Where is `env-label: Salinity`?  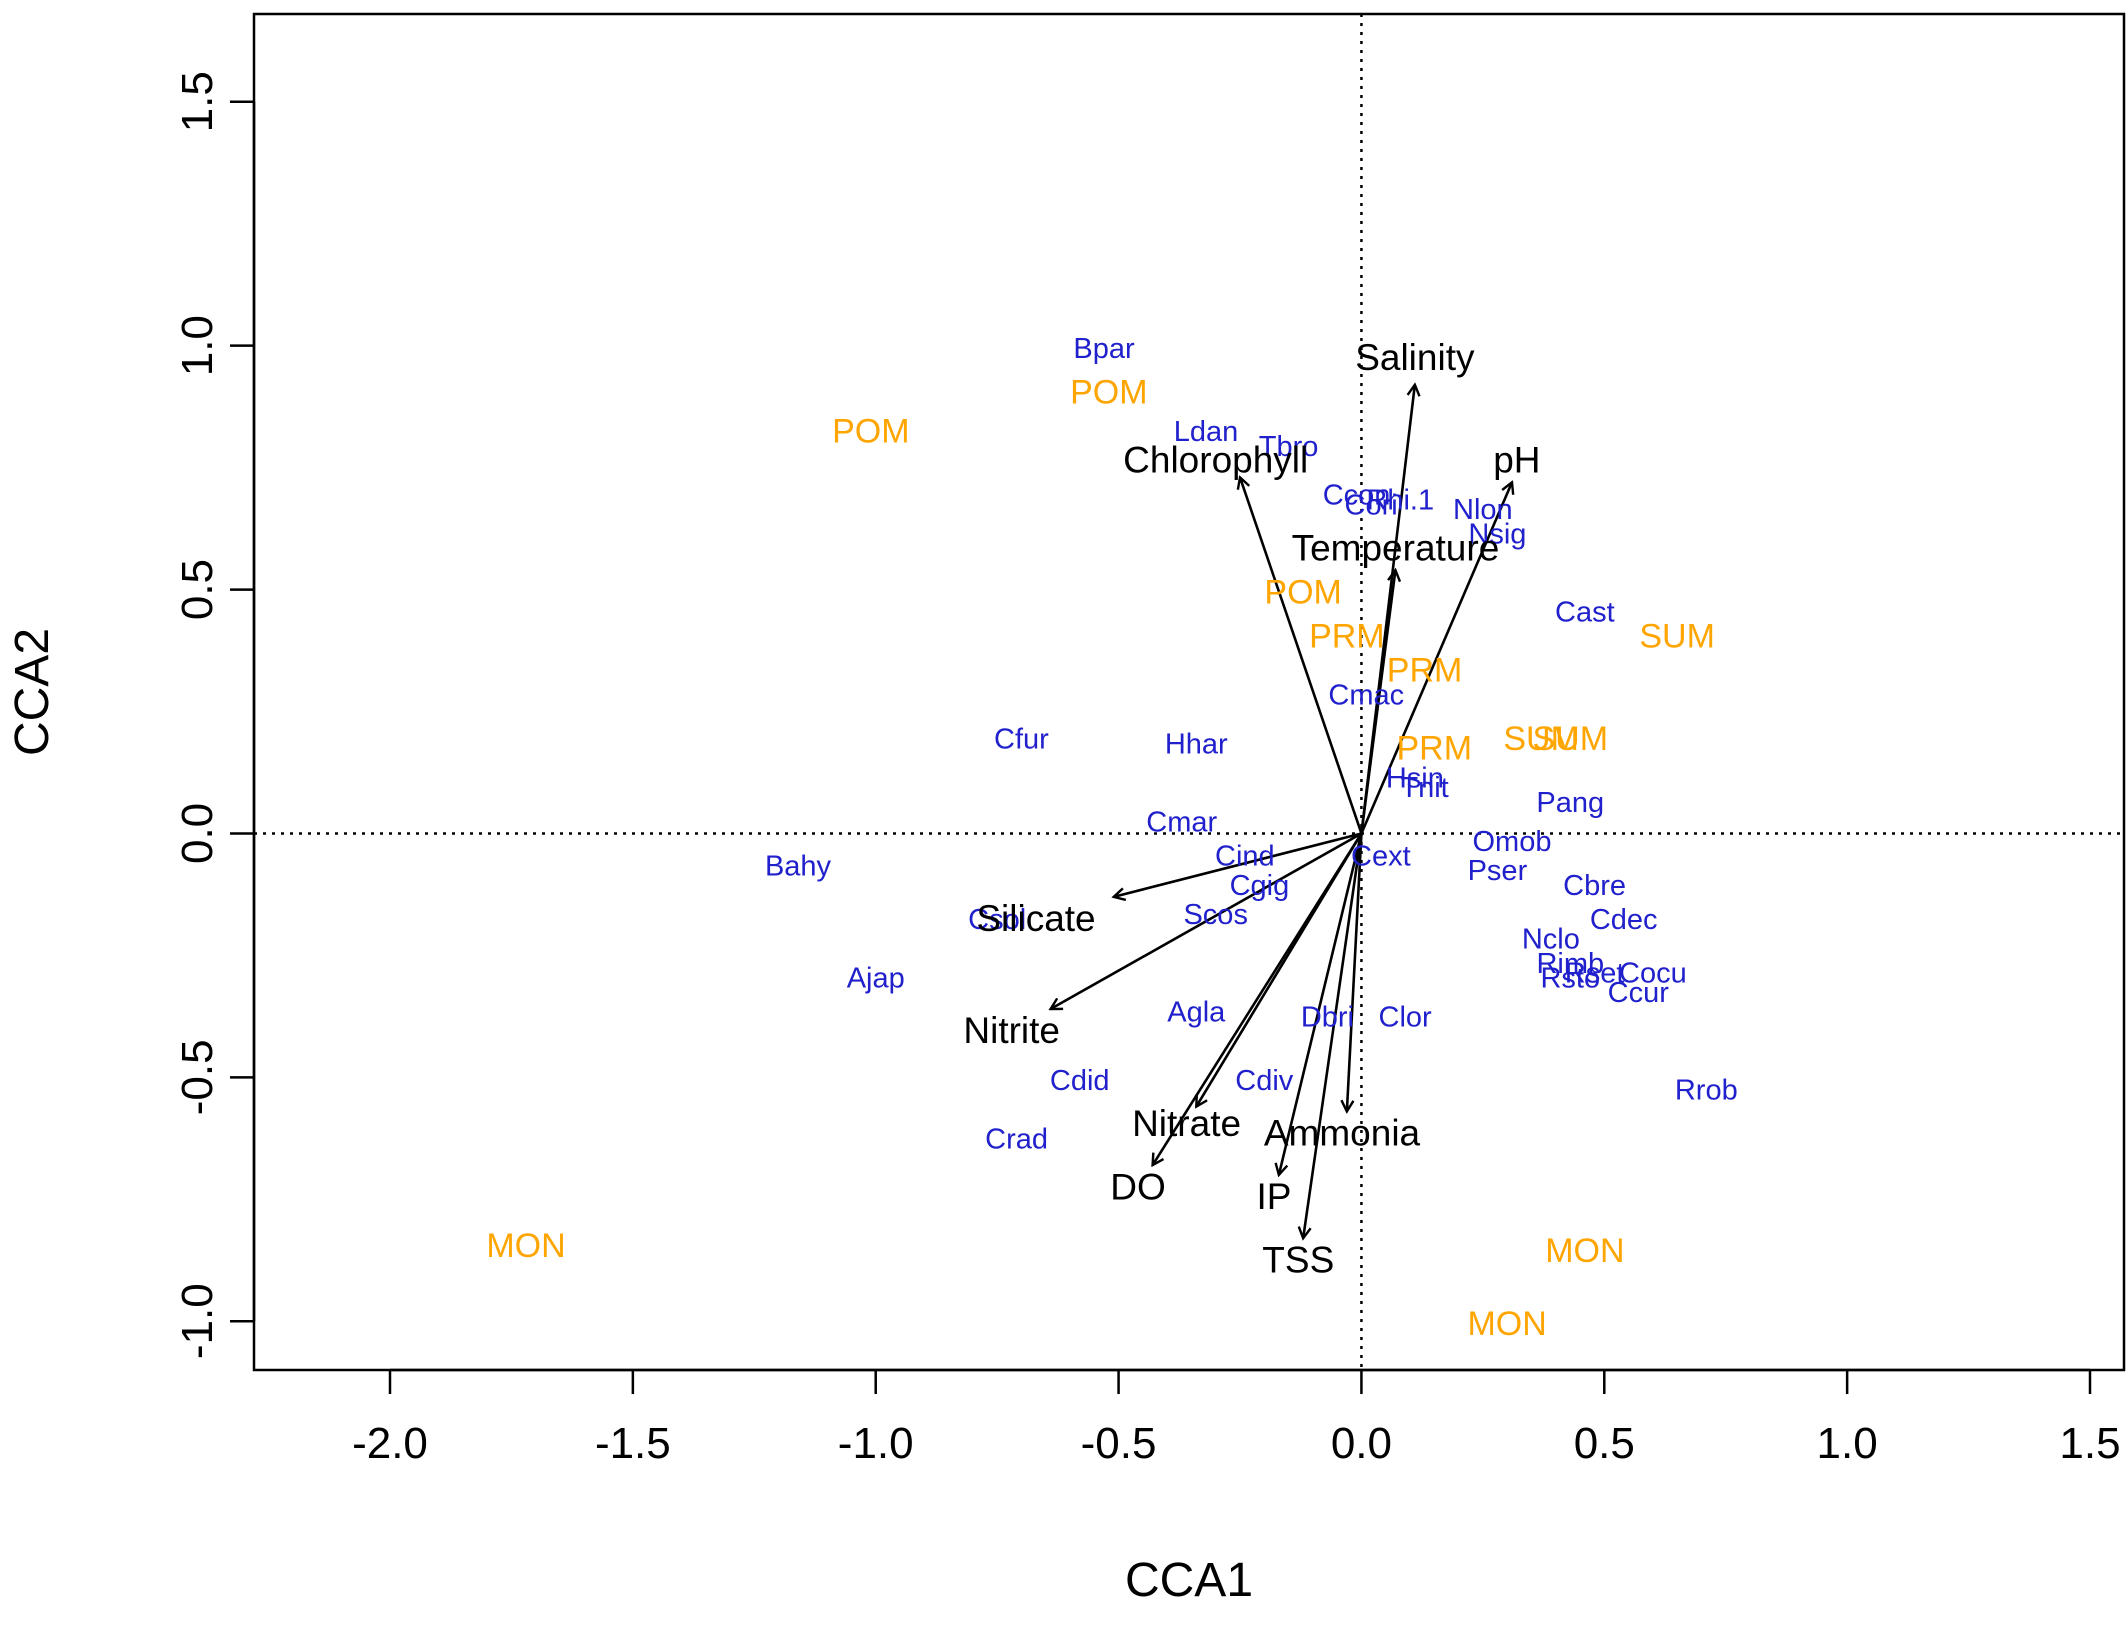
env-label: Salinity is located at coordinates (1415, 357).